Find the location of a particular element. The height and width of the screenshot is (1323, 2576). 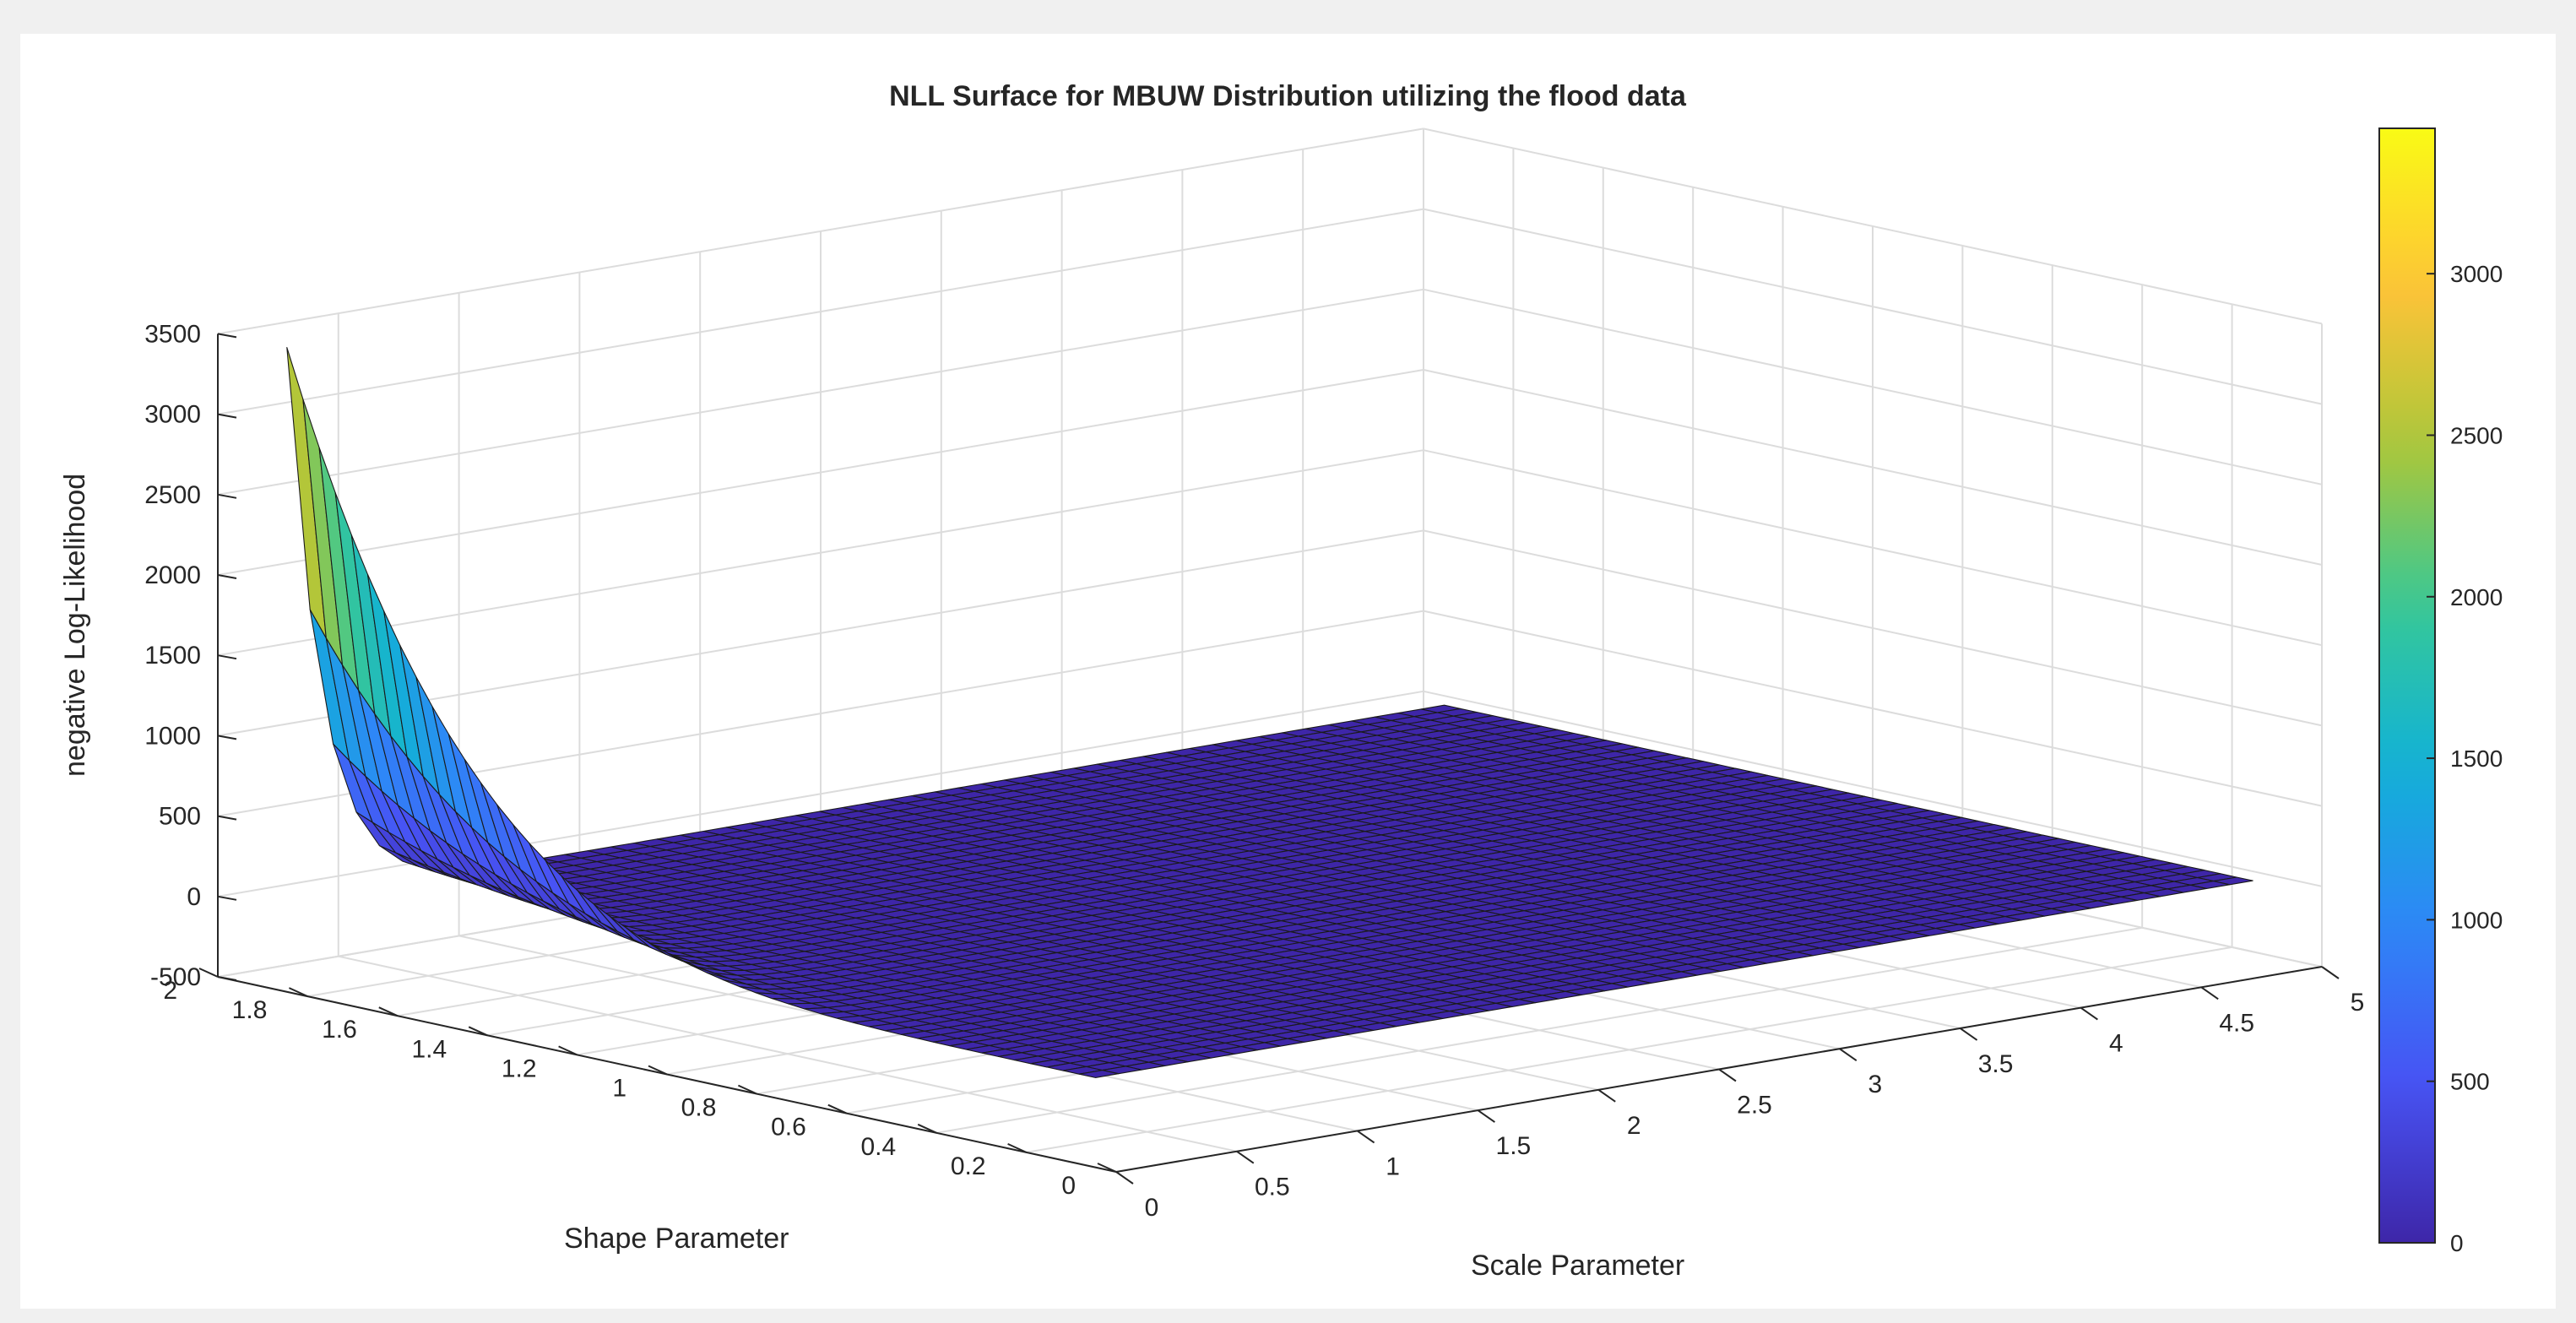

x-tick-label: 4 is located at coordinates (2116, 1044).